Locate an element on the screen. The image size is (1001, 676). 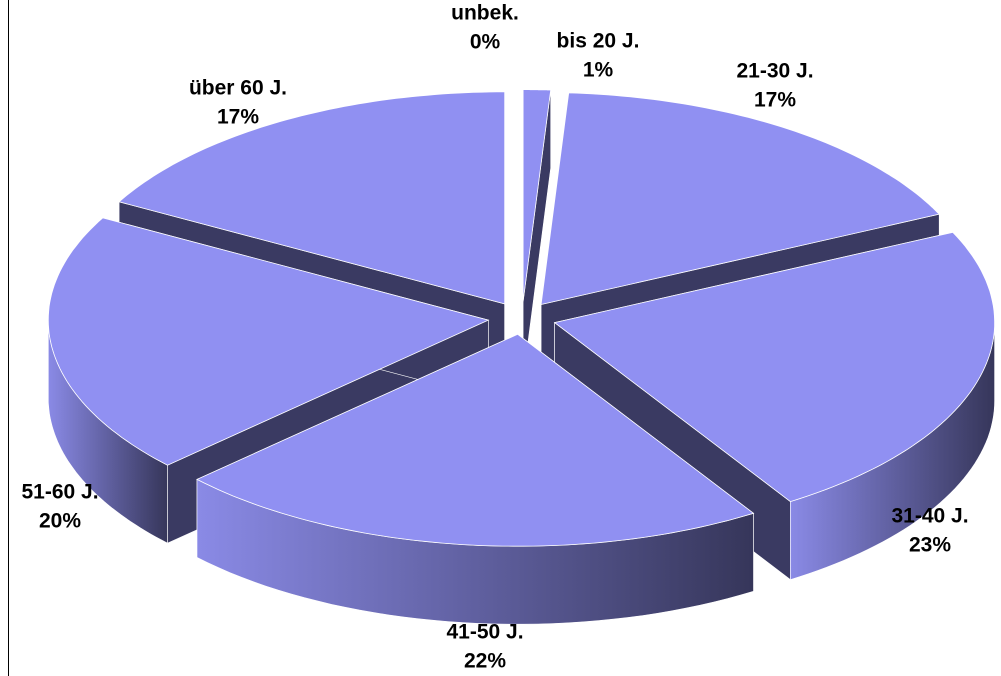
category-label: unbek. is located at coordinates (485, 13).